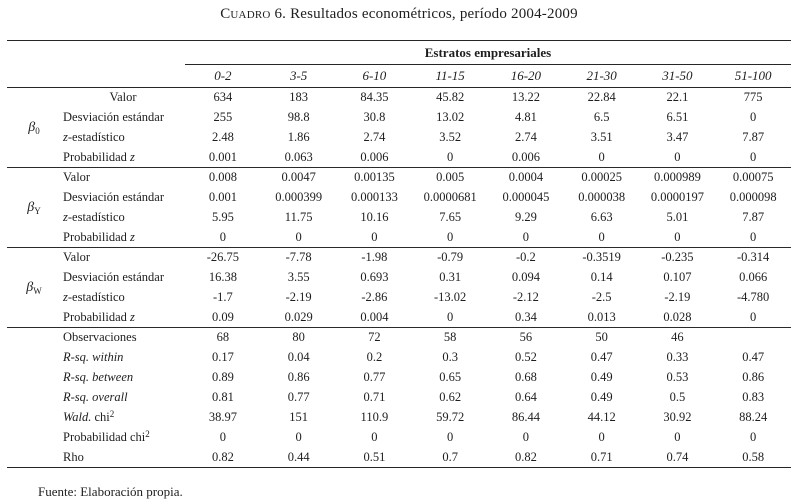  I want to click on table-cell: 16.38, so click(222, 277).